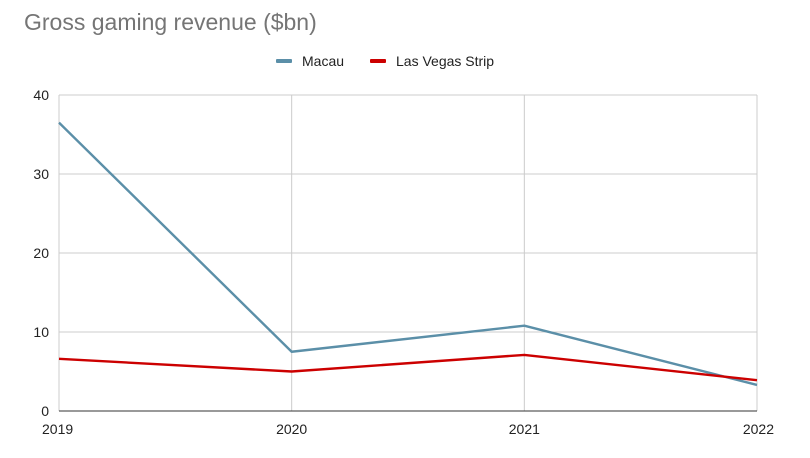 The height and width of the screenshot is (458, 810). I want to click on x-tick-label-2020: 2020, so click(291, 429).